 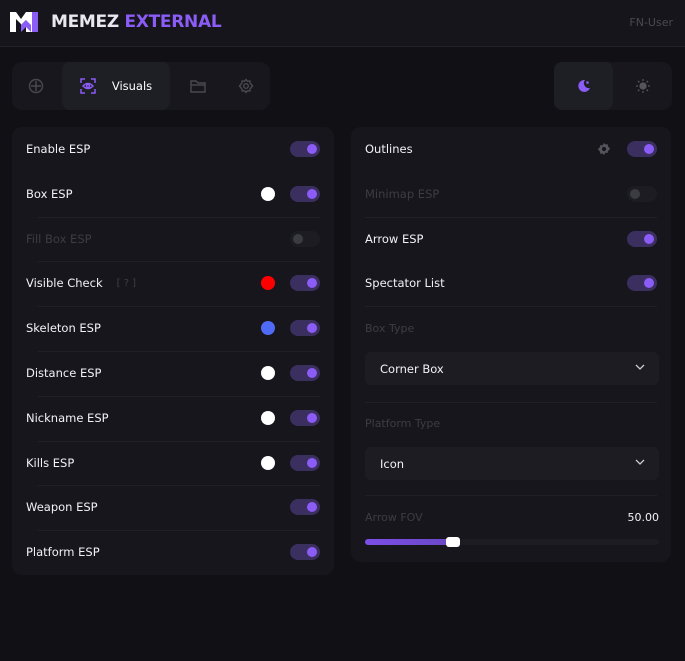 What do you see at coordinates (512, 463) in the screenshot?
I see `platform-type-dropdown: Icon` at bounding box center [512, 463].